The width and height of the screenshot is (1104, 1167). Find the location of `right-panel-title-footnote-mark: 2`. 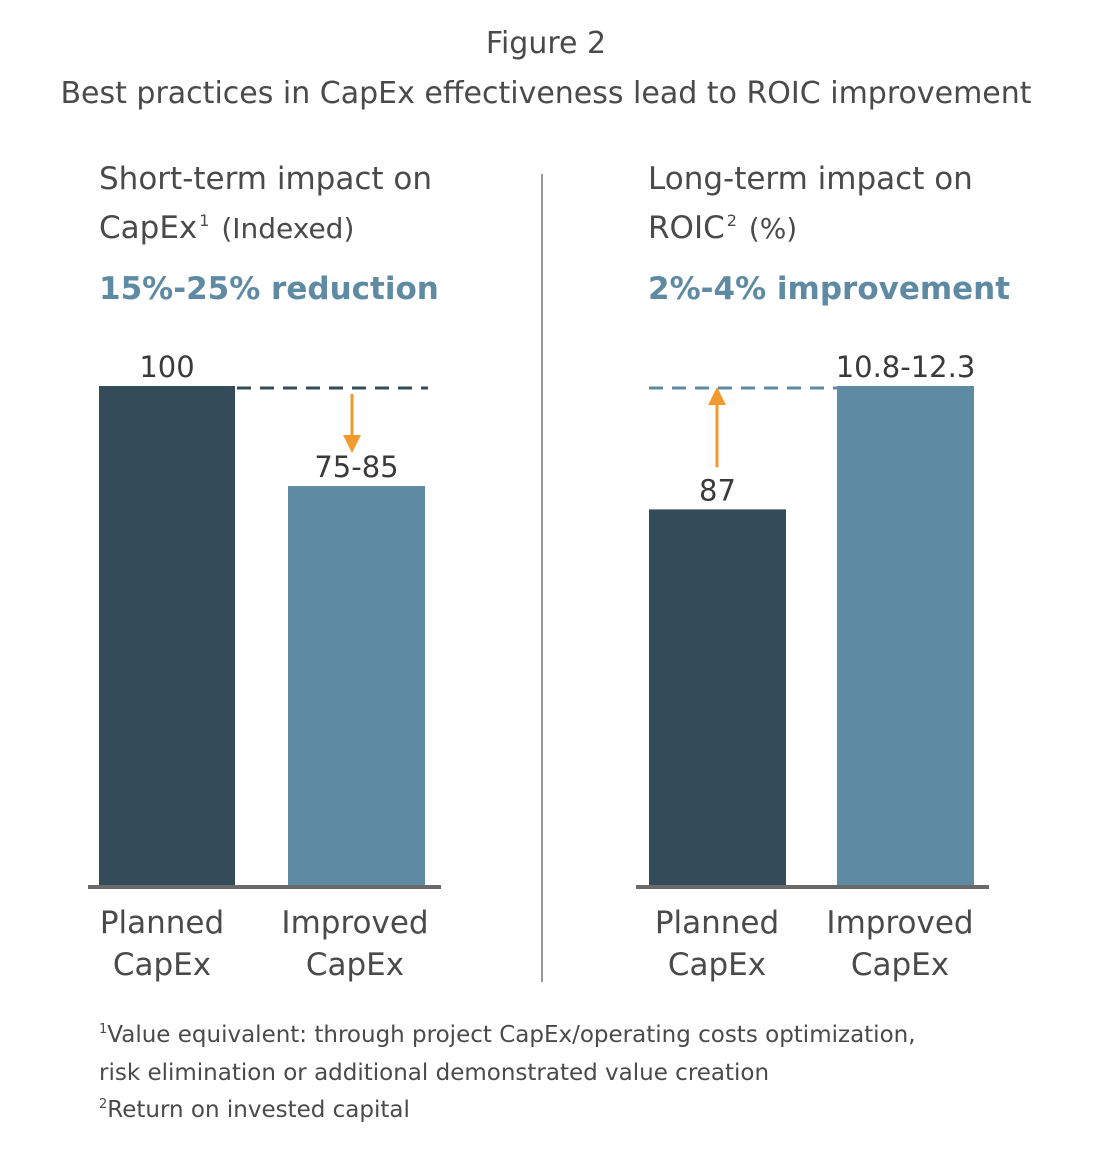

right-panel-title-footnote-mark: 2 is located at coordinates (731, 220).